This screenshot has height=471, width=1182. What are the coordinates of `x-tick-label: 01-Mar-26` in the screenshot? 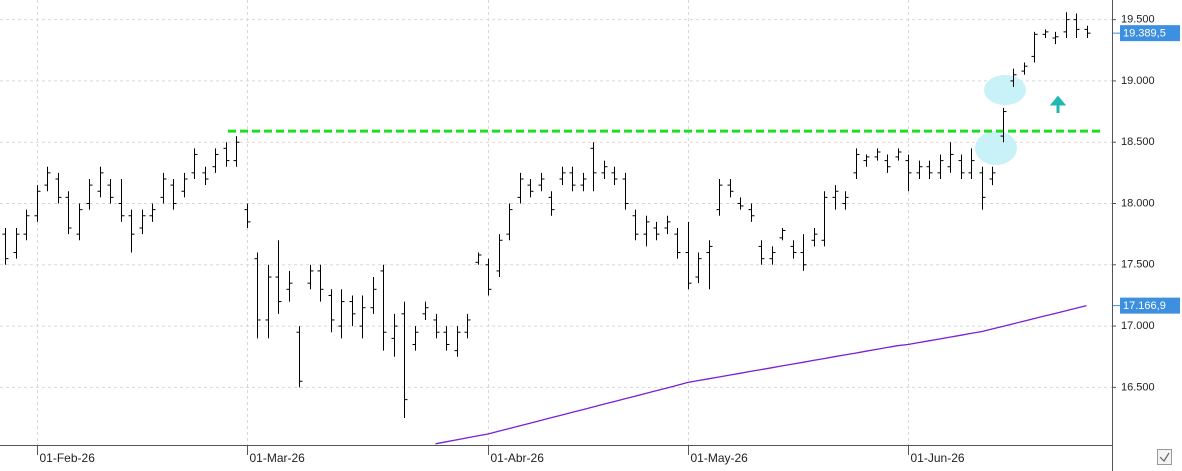 It's located at (278, 458).